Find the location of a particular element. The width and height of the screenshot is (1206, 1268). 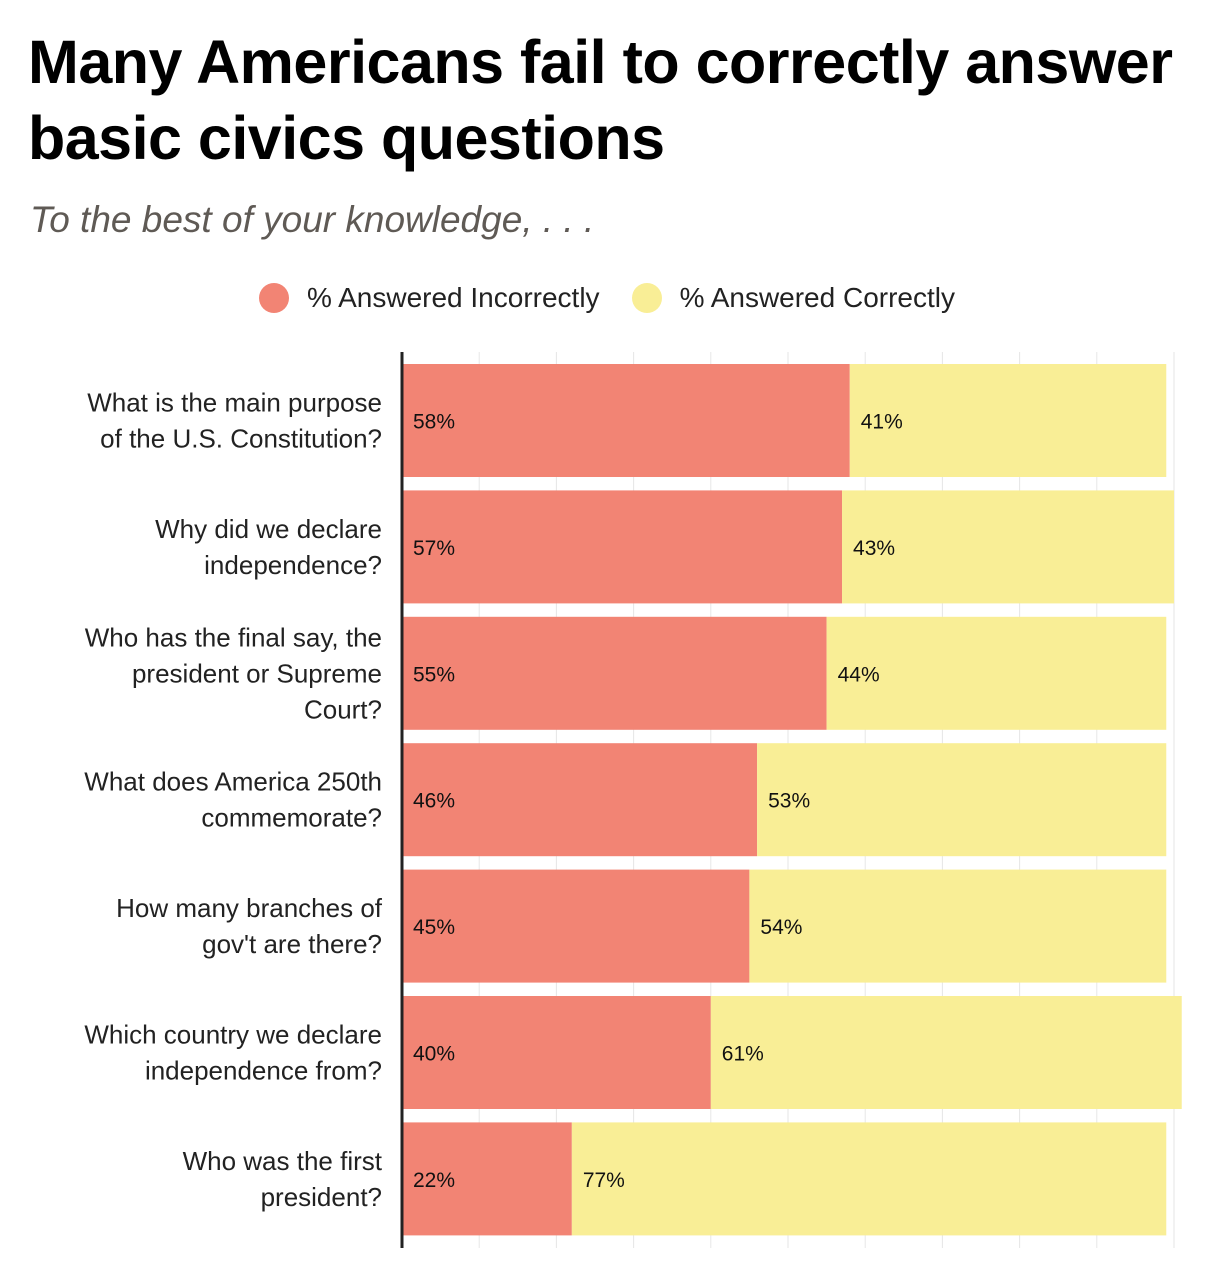

category-label-line: commemorate? is located at coordinates (291, 818).